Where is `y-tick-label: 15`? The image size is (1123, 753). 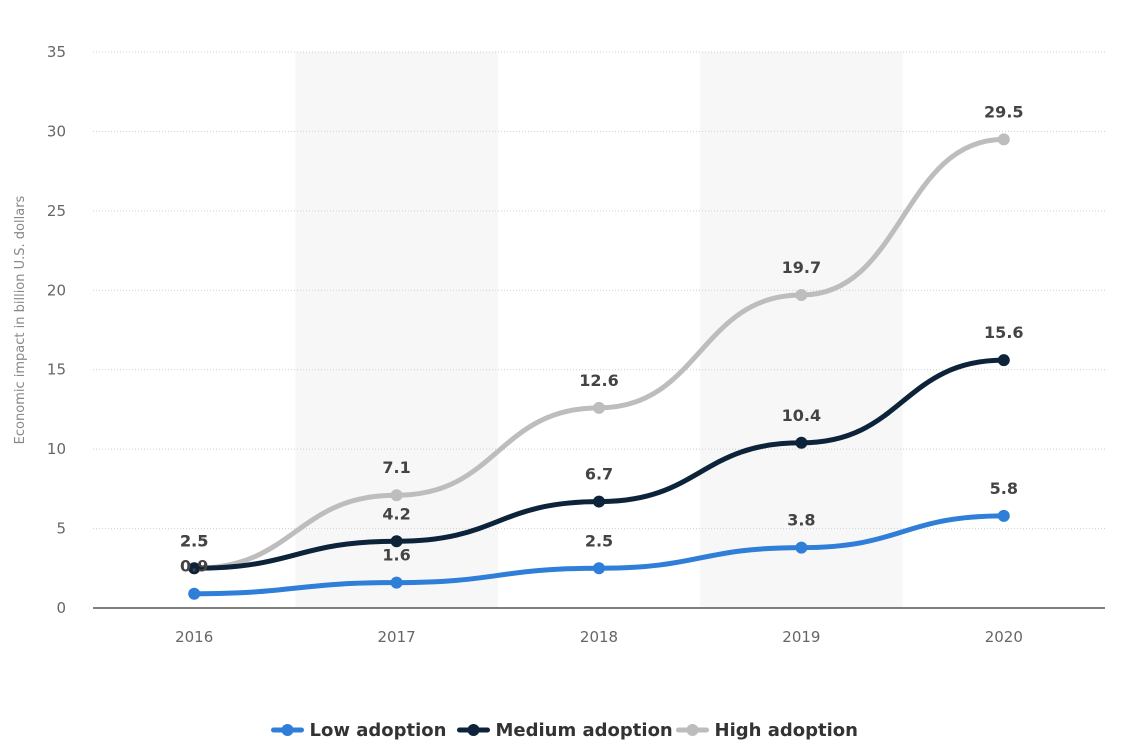 y-tick-label: 15 is located at coordinates (56, 370).